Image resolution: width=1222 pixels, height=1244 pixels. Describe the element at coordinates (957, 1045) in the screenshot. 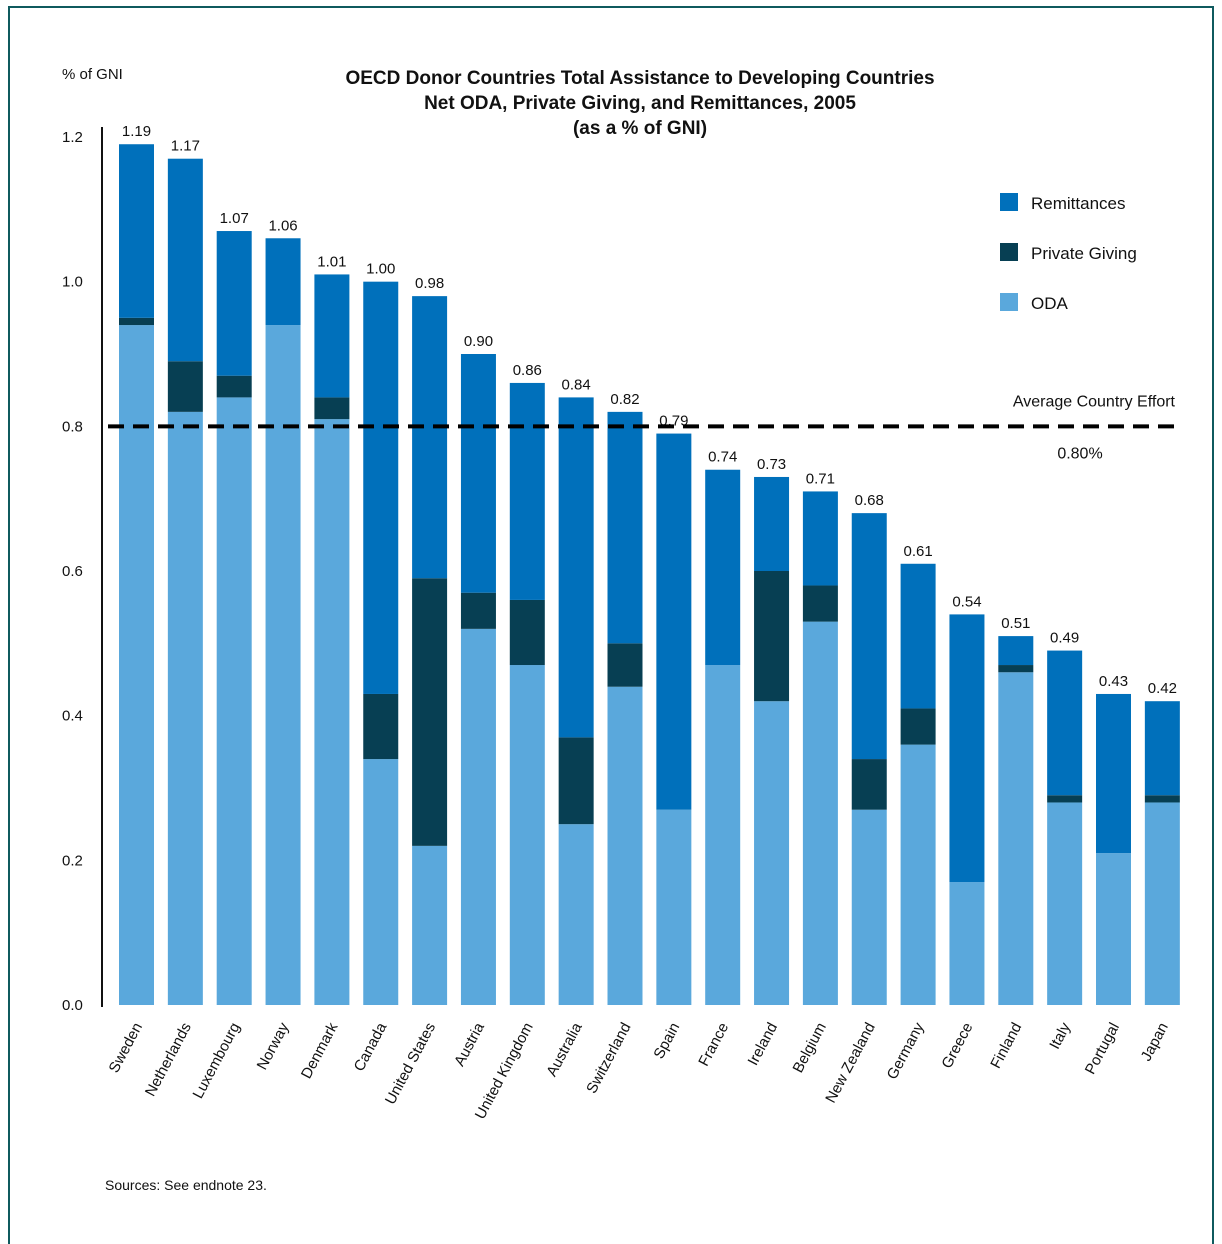

I see `x-tick-label: Greece` at that location.